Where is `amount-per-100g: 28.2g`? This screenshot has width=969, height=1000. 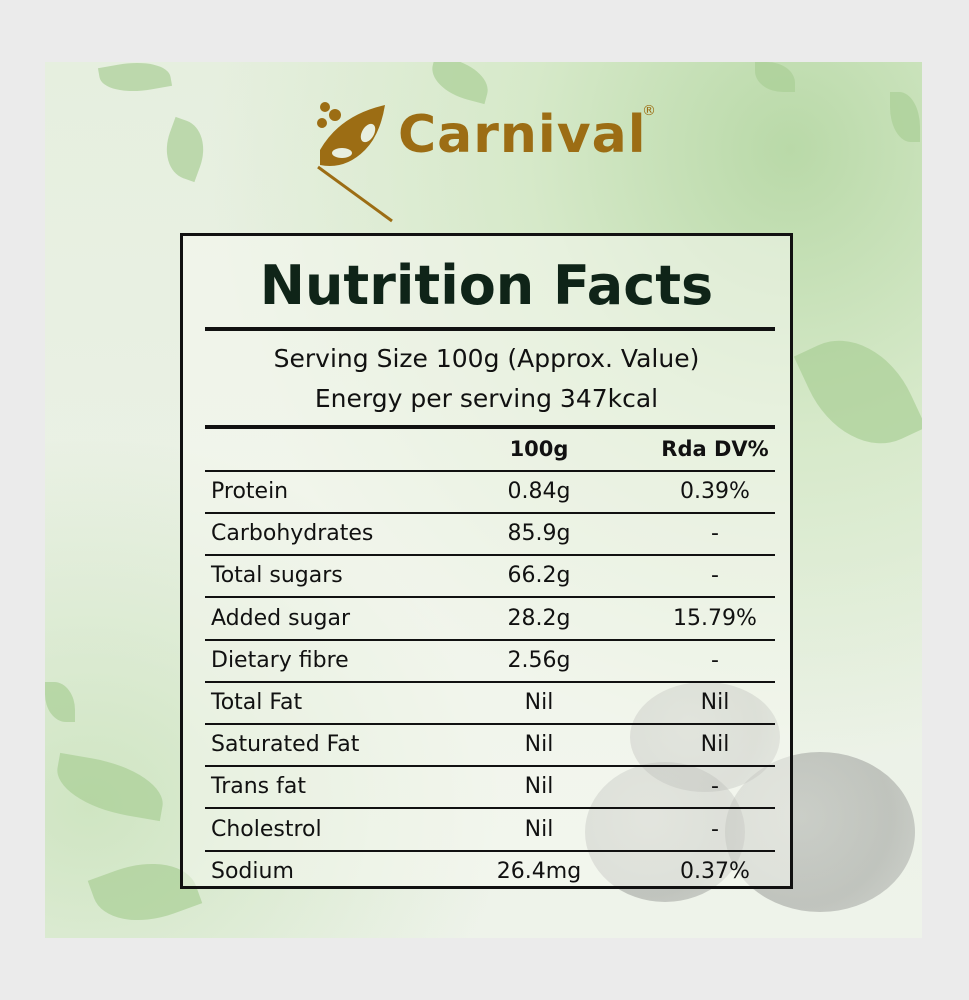
amount-per-100g: 28.2g is located at coordinates (539, 618).